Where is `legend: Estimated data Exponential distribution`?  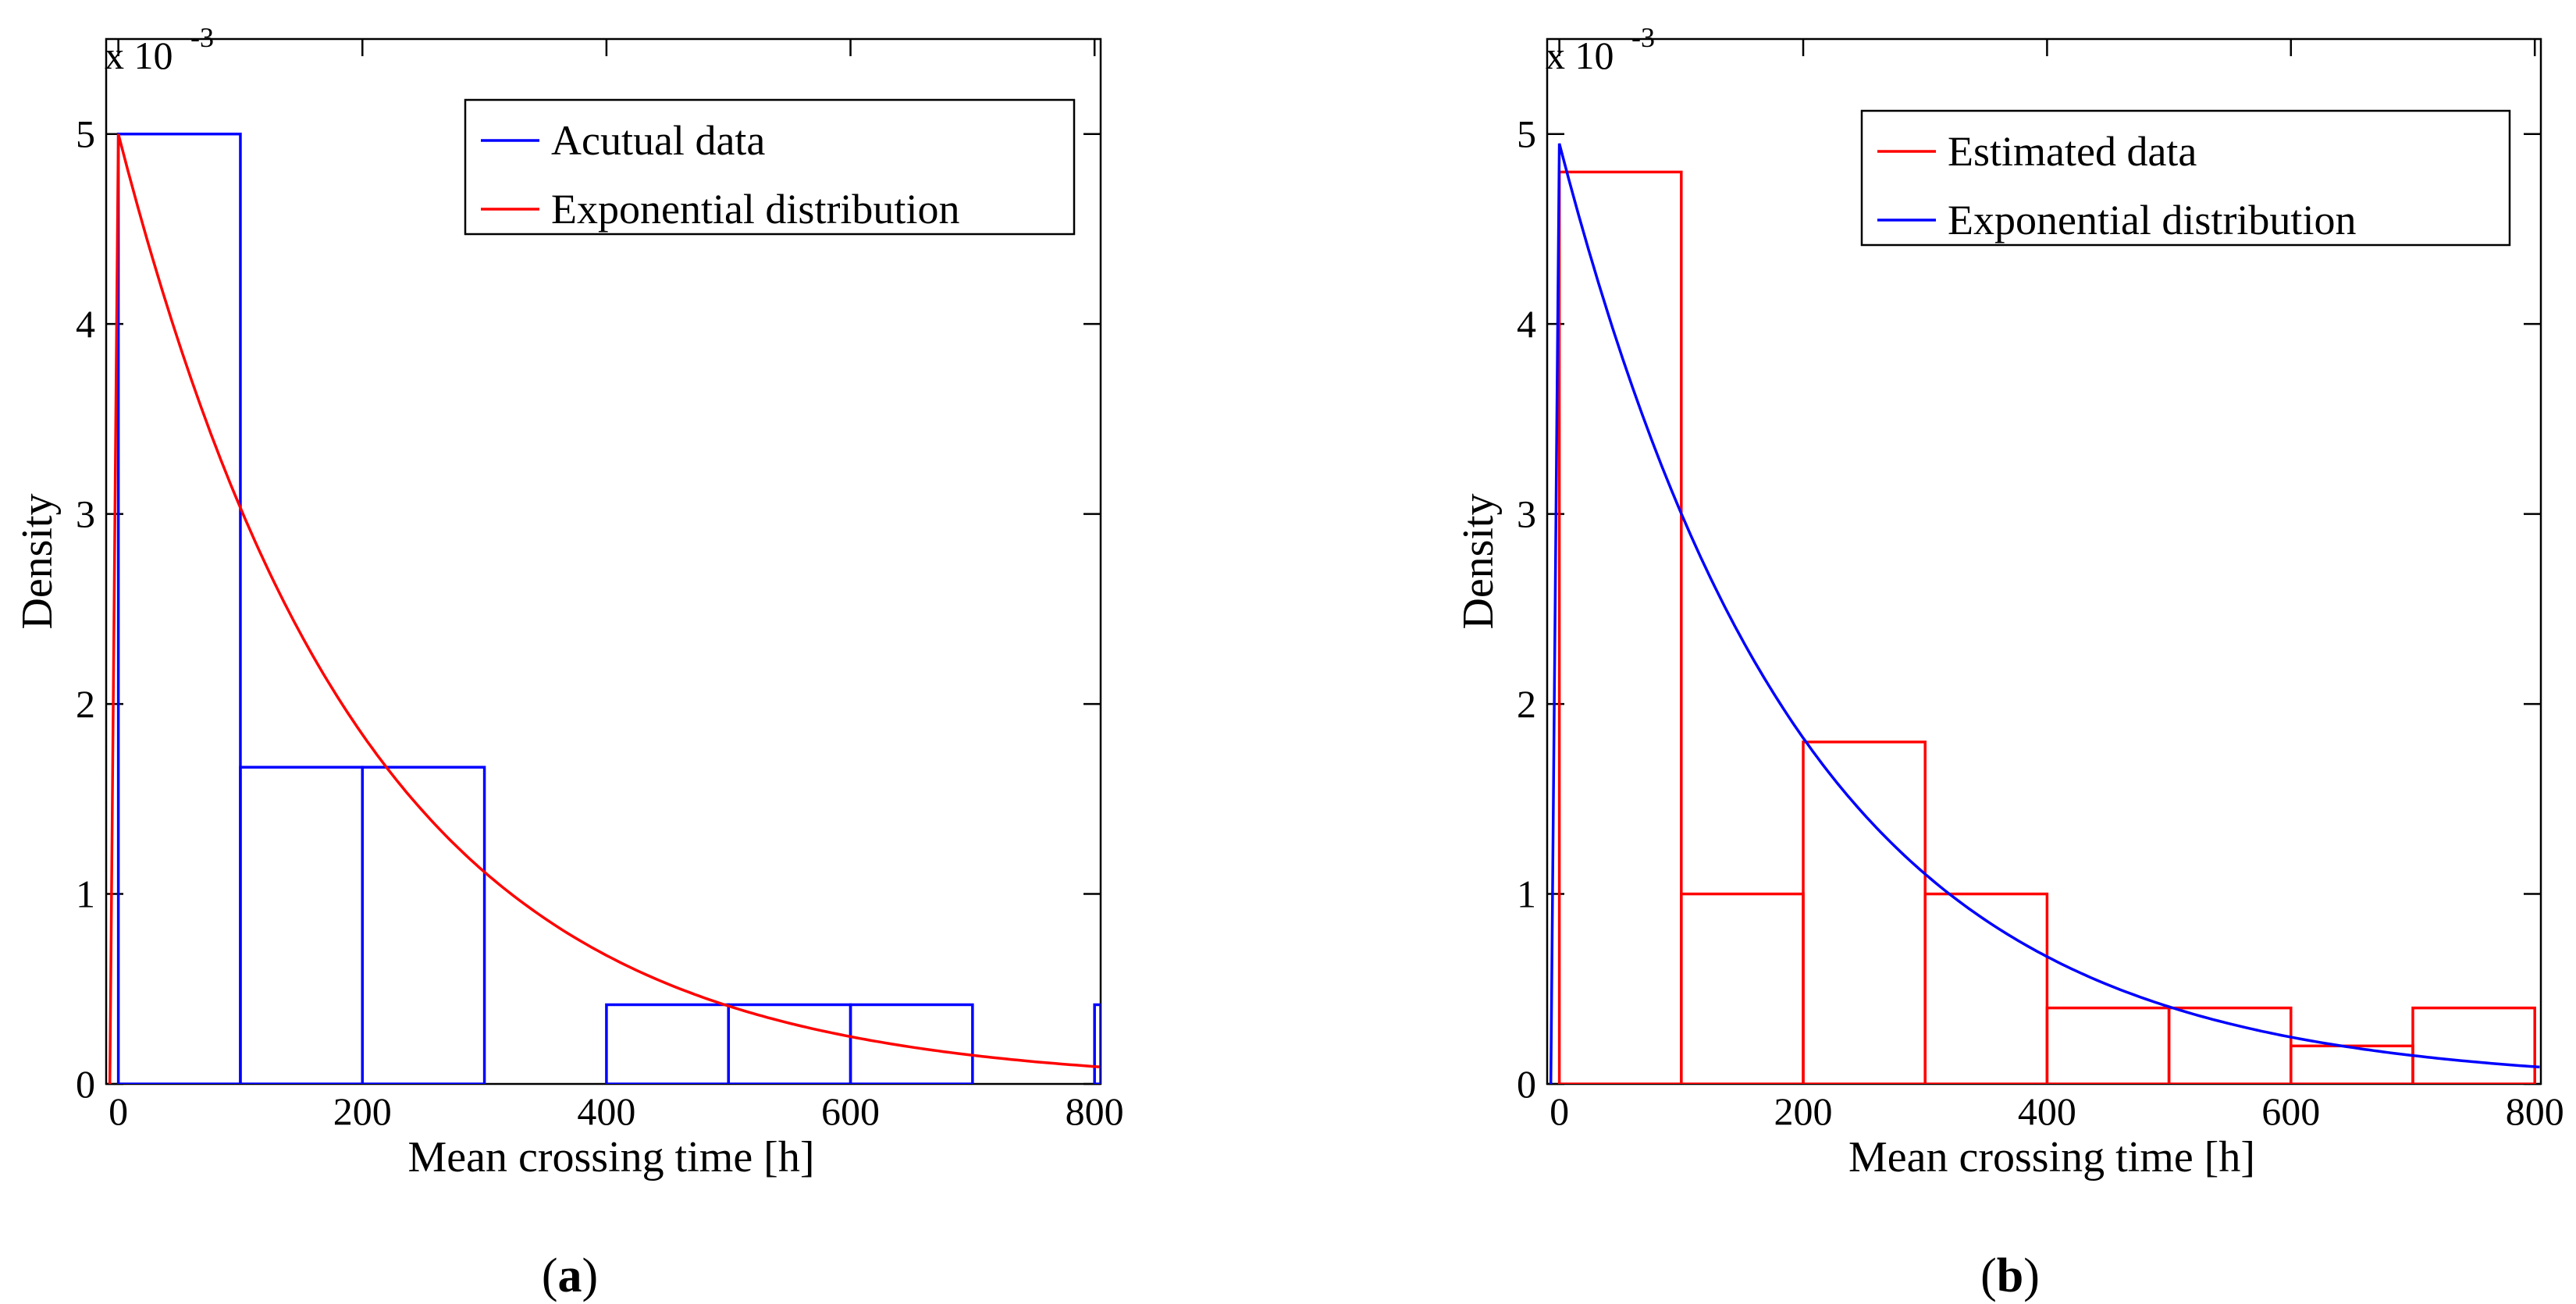 legend: Estimated data Exponential distribution is located at coordinates (2185, 178).